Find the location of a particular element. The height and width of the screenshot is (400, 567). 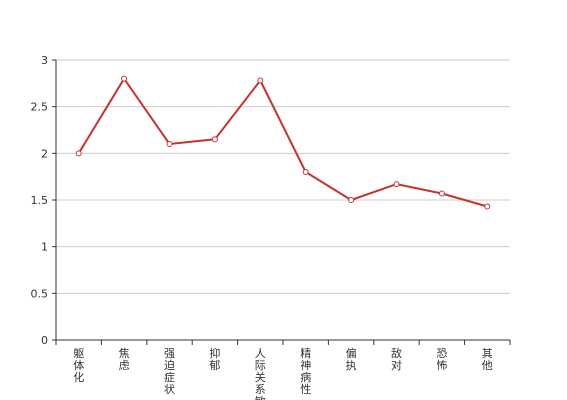

x-tick-label: 躯体化 is located at coordinates (78, 365).